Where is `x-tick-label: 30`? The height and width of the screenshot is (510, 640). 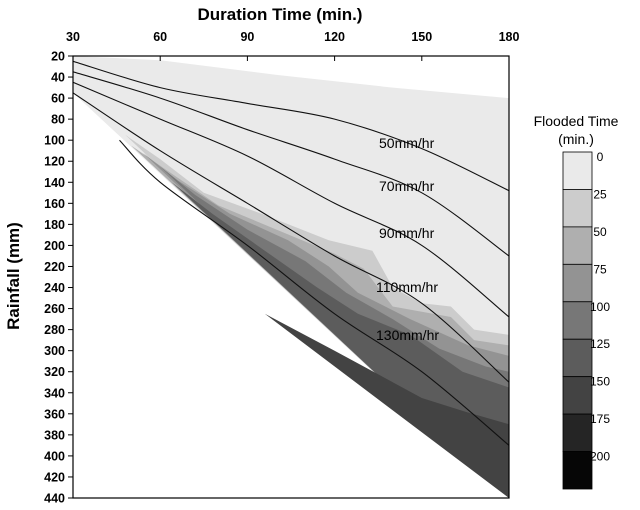 x-tick-label: 30 is located at coordinates (73, 37).